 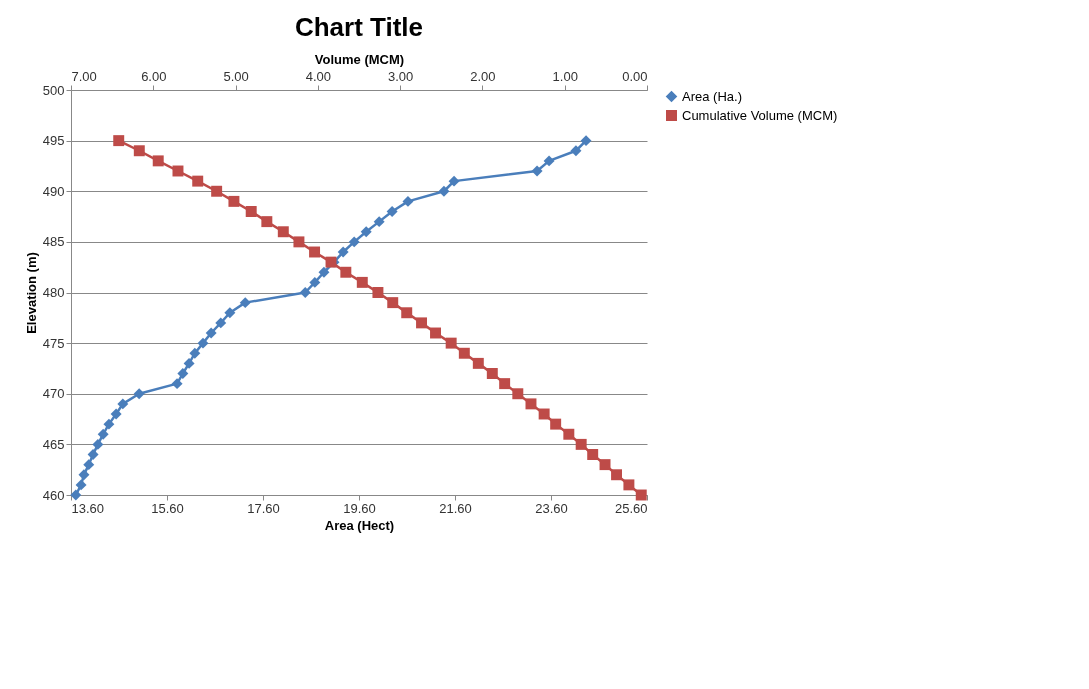 I want to click on x-tick-label: 15.60, so click(x=167, y=508).